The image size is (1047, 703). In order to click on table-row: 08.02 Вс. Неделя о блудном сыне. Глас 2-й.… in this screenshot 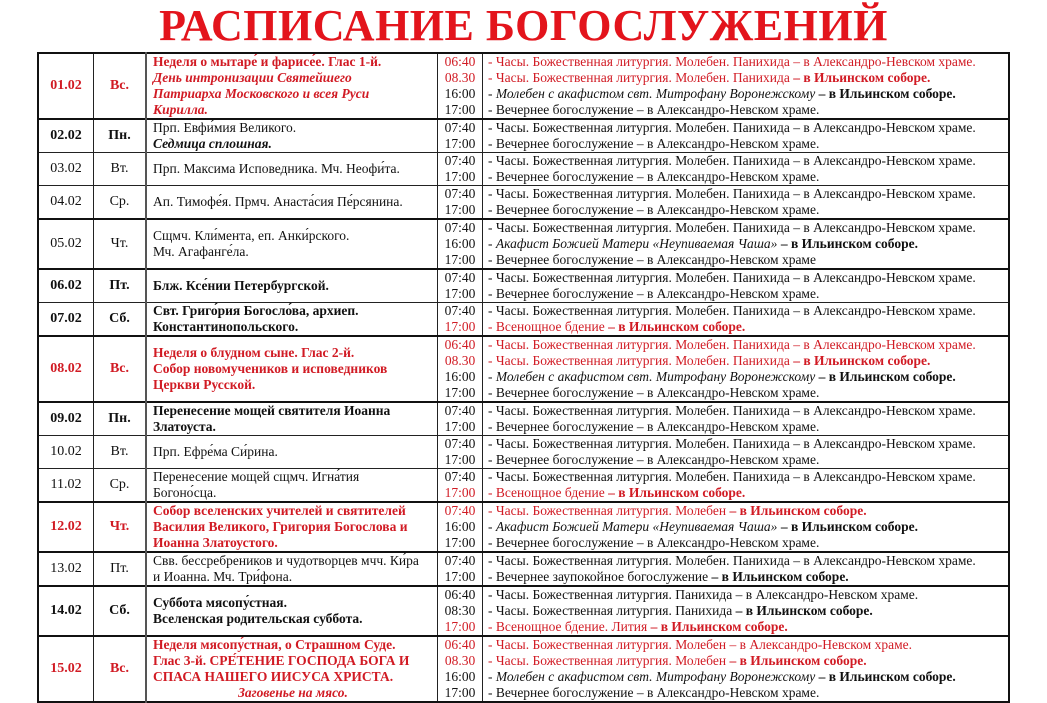, I will do `click(523, 369)`.